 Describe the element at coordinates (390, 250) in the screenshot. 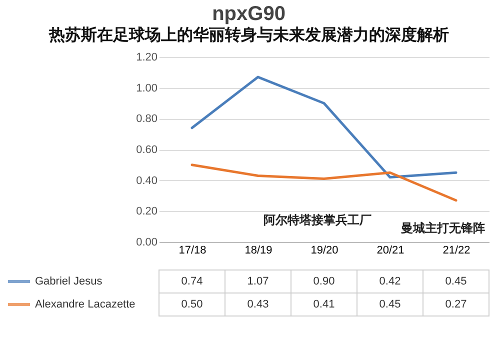

I see `x-tick-label: 20/21` at that location.